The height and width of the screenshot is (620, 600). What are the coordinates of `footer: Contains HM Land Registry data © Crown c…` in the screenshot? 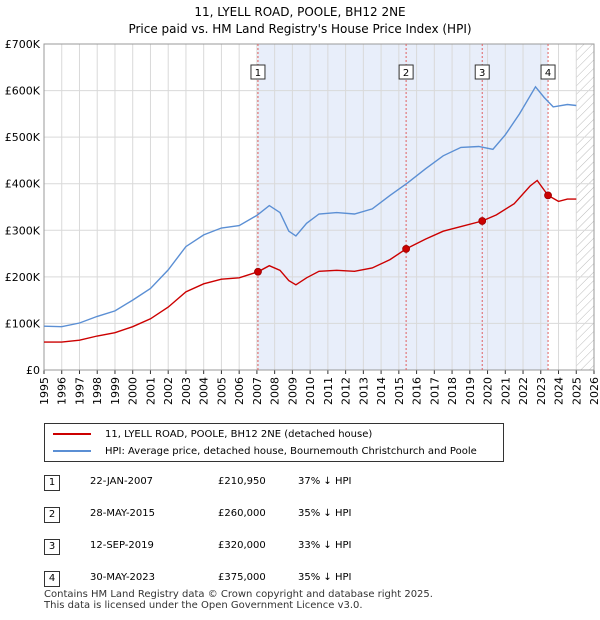 It's located at (238, 600).